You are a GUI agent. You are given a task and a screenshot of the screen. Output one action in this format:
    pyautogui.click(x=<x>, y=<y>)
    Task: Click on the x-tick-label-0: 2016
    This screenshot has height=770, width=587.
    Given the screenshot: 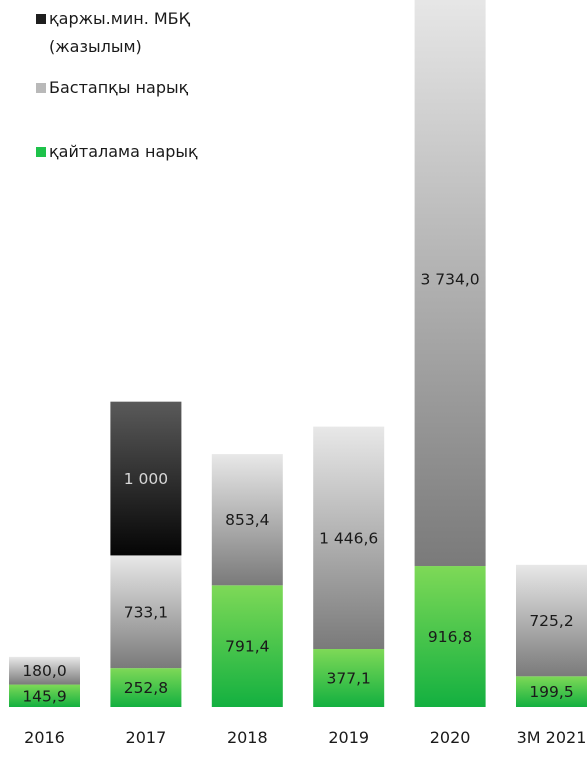 What is the action you would take?
    pyautogui.click(x=44, y=737)
    